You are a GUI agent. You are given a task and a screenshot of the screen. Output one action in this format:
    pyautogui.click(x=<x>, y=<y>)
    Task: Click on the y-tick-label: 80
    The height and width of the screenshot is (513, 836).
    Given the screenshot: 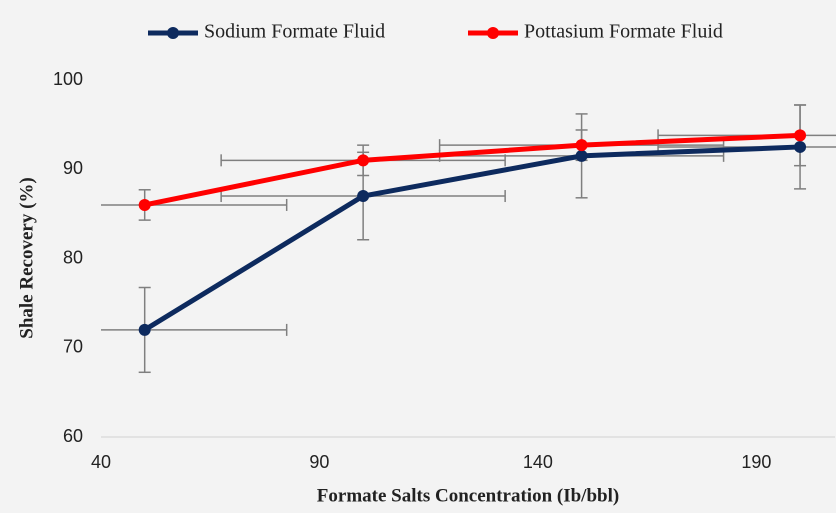 What is the action you would take?
    pyautogui.click(x=73, y=257)
    